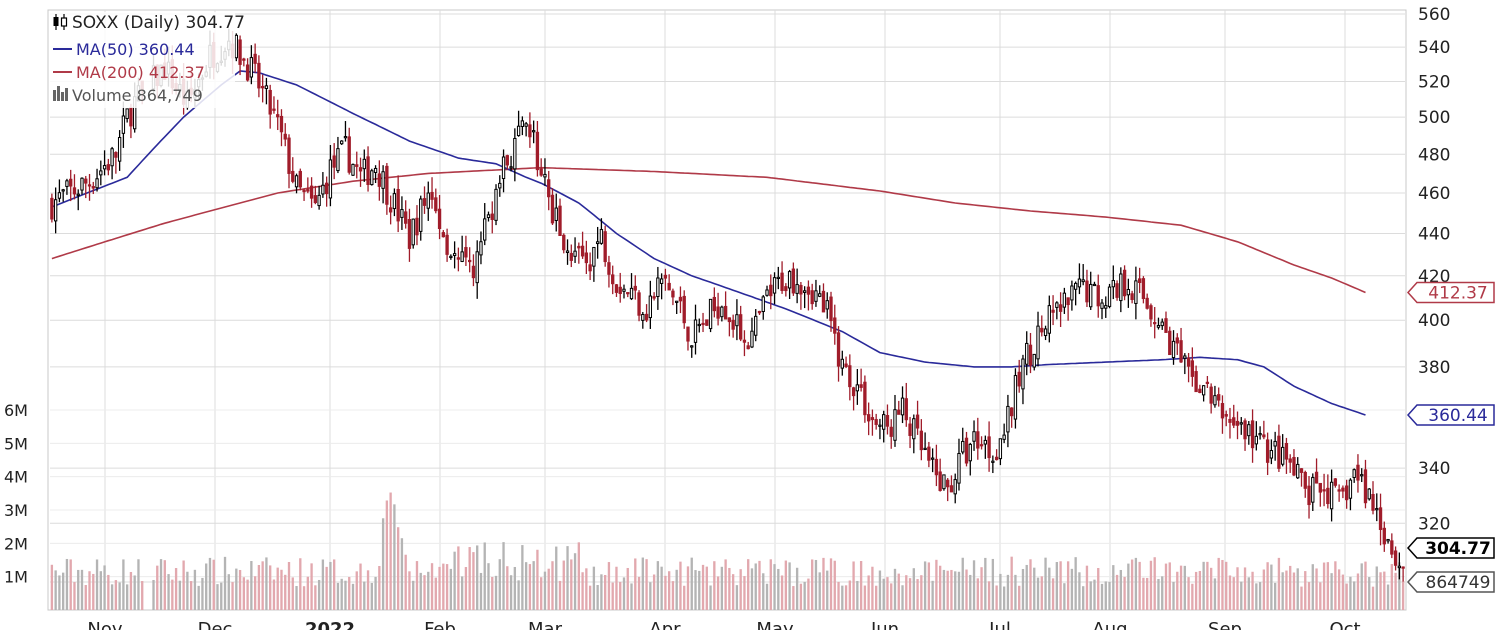 This screenshot has height=630, width=1500. Describe the element at coordinates (60, 93) in the screenshot. I see `volume-legend-icon` at that location.